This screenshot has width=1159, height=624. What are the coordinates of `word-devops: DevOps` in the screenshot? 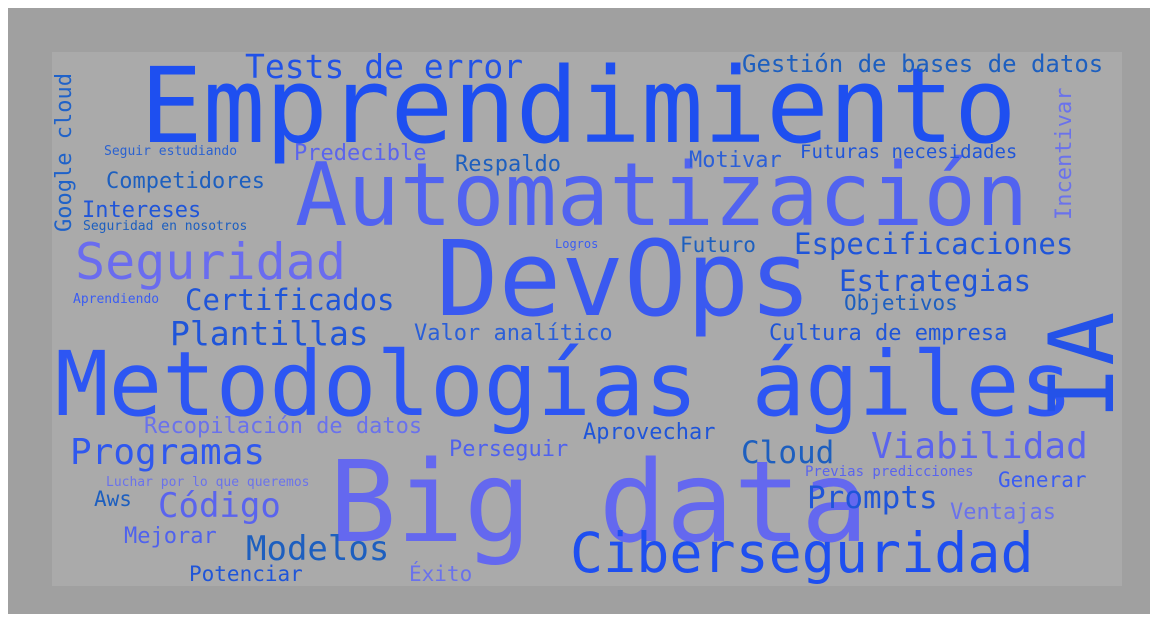 It's located at (624, 279).